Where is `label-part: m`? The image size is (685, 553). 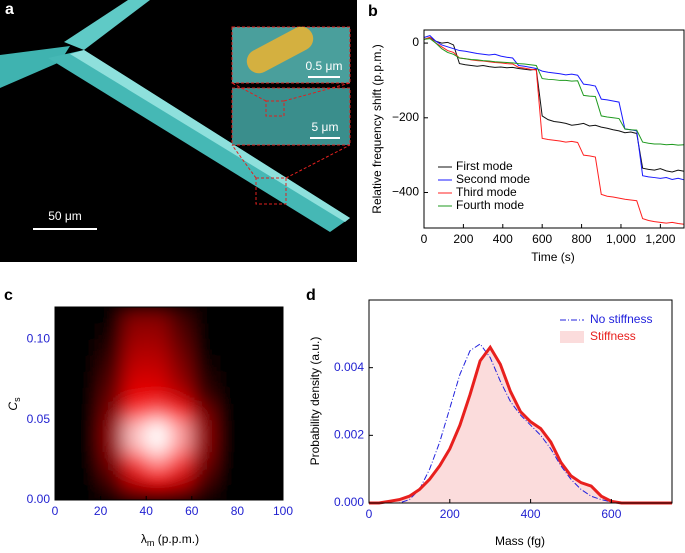 label-part: m is located at coordinates (151, 543).